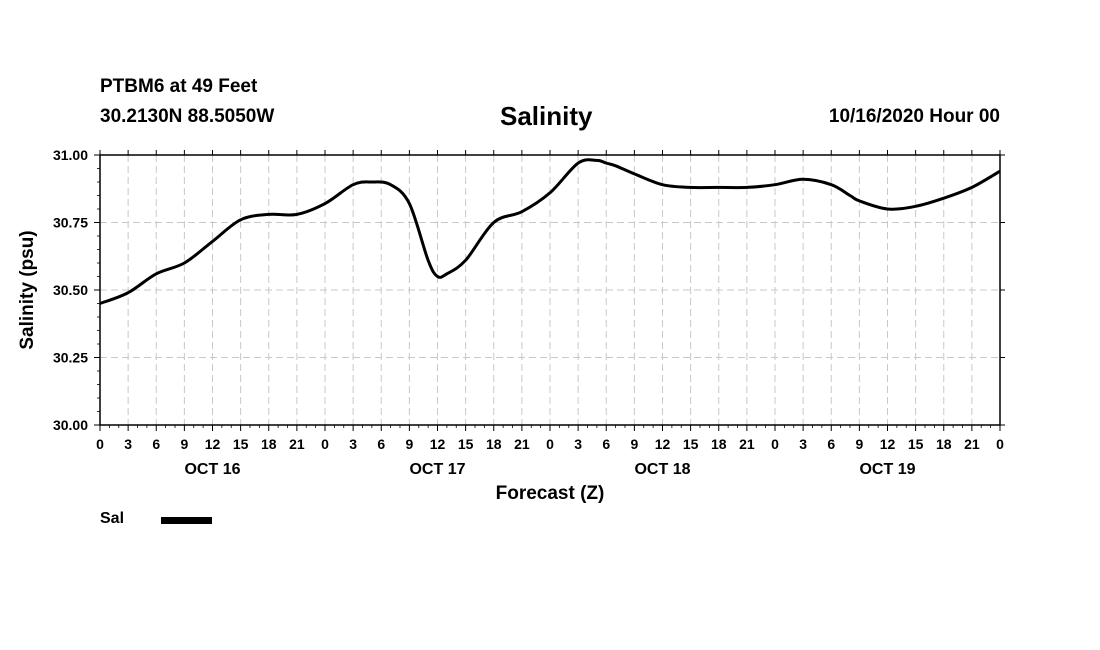 The width and height of the screenshot is (1100, 650). I want to click on station-label: PTBM6 at 49 Feet, so click(179, 86).